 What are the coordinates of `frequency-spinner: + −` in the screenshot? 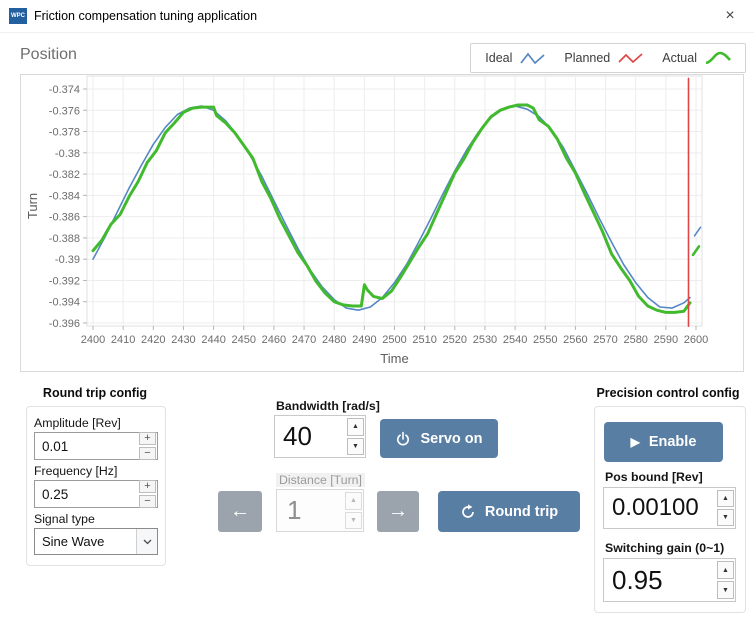 It's located at (147, 494).